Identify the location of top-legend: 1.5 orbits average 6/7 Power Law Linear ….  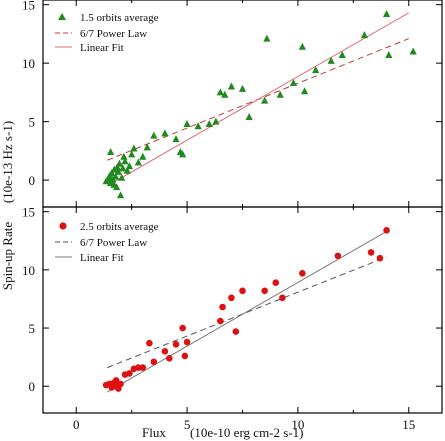
(107, 33).